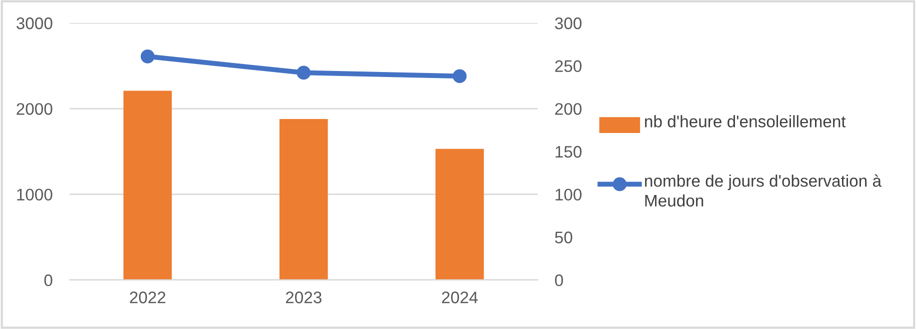  What do you see at coordinates (568, 109) in the screenshot?
I see `y2-tick-label: 200` at bounding box center [568, 109].